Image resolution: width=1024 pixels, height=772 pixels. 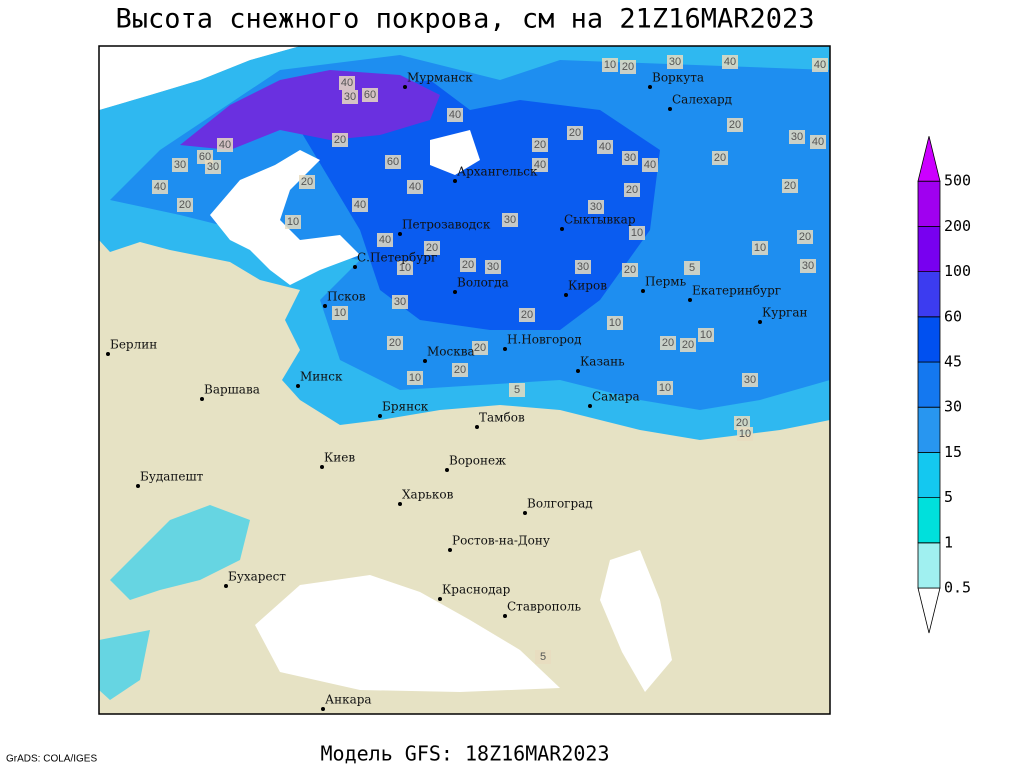 I want to click on legend-label: 1, so click(x=948, y=542).